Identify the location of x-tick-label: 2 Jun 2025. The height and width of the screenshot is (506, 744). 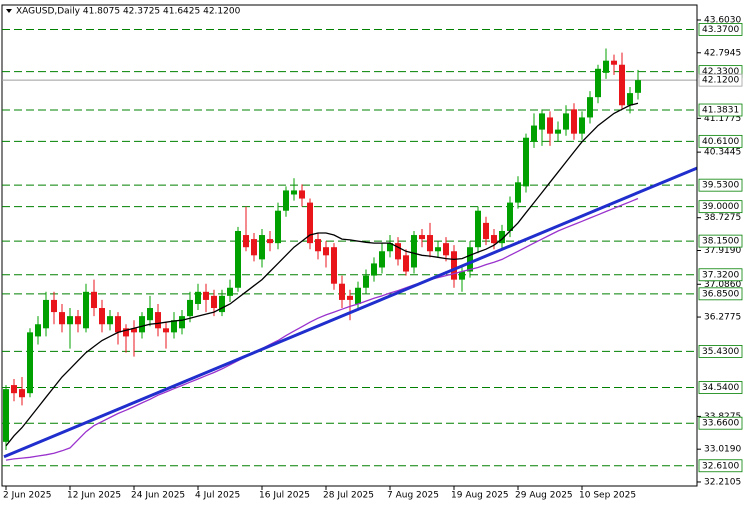
(27, 496).